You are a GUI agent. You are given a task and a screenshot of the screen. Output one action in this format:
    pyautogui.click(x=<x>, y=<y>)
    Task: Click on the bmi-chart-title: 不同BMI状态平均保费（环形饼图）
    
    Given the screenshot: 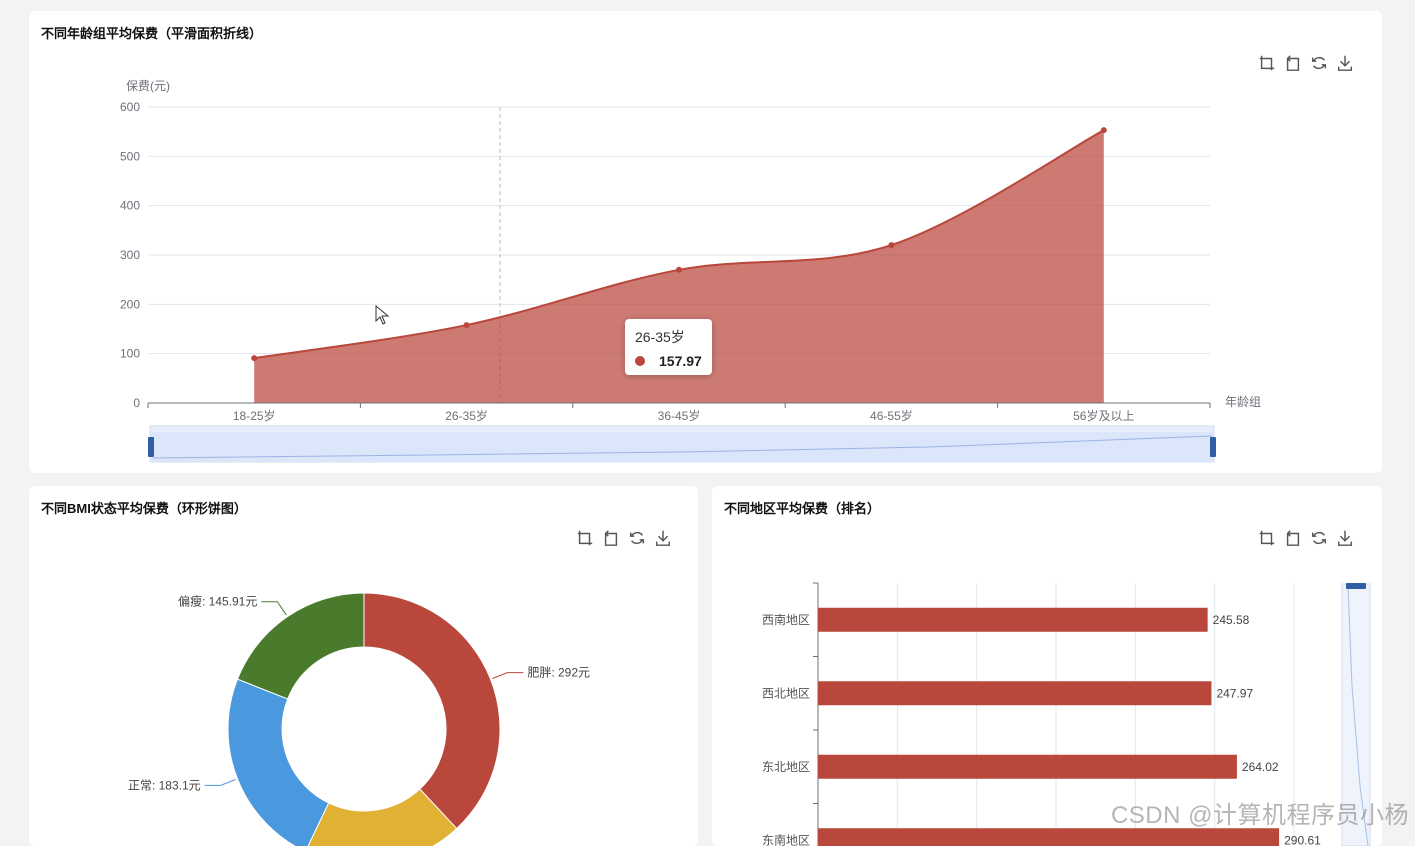 What is the action you would take?
    pyautogui.click(x=144, y=508)
    